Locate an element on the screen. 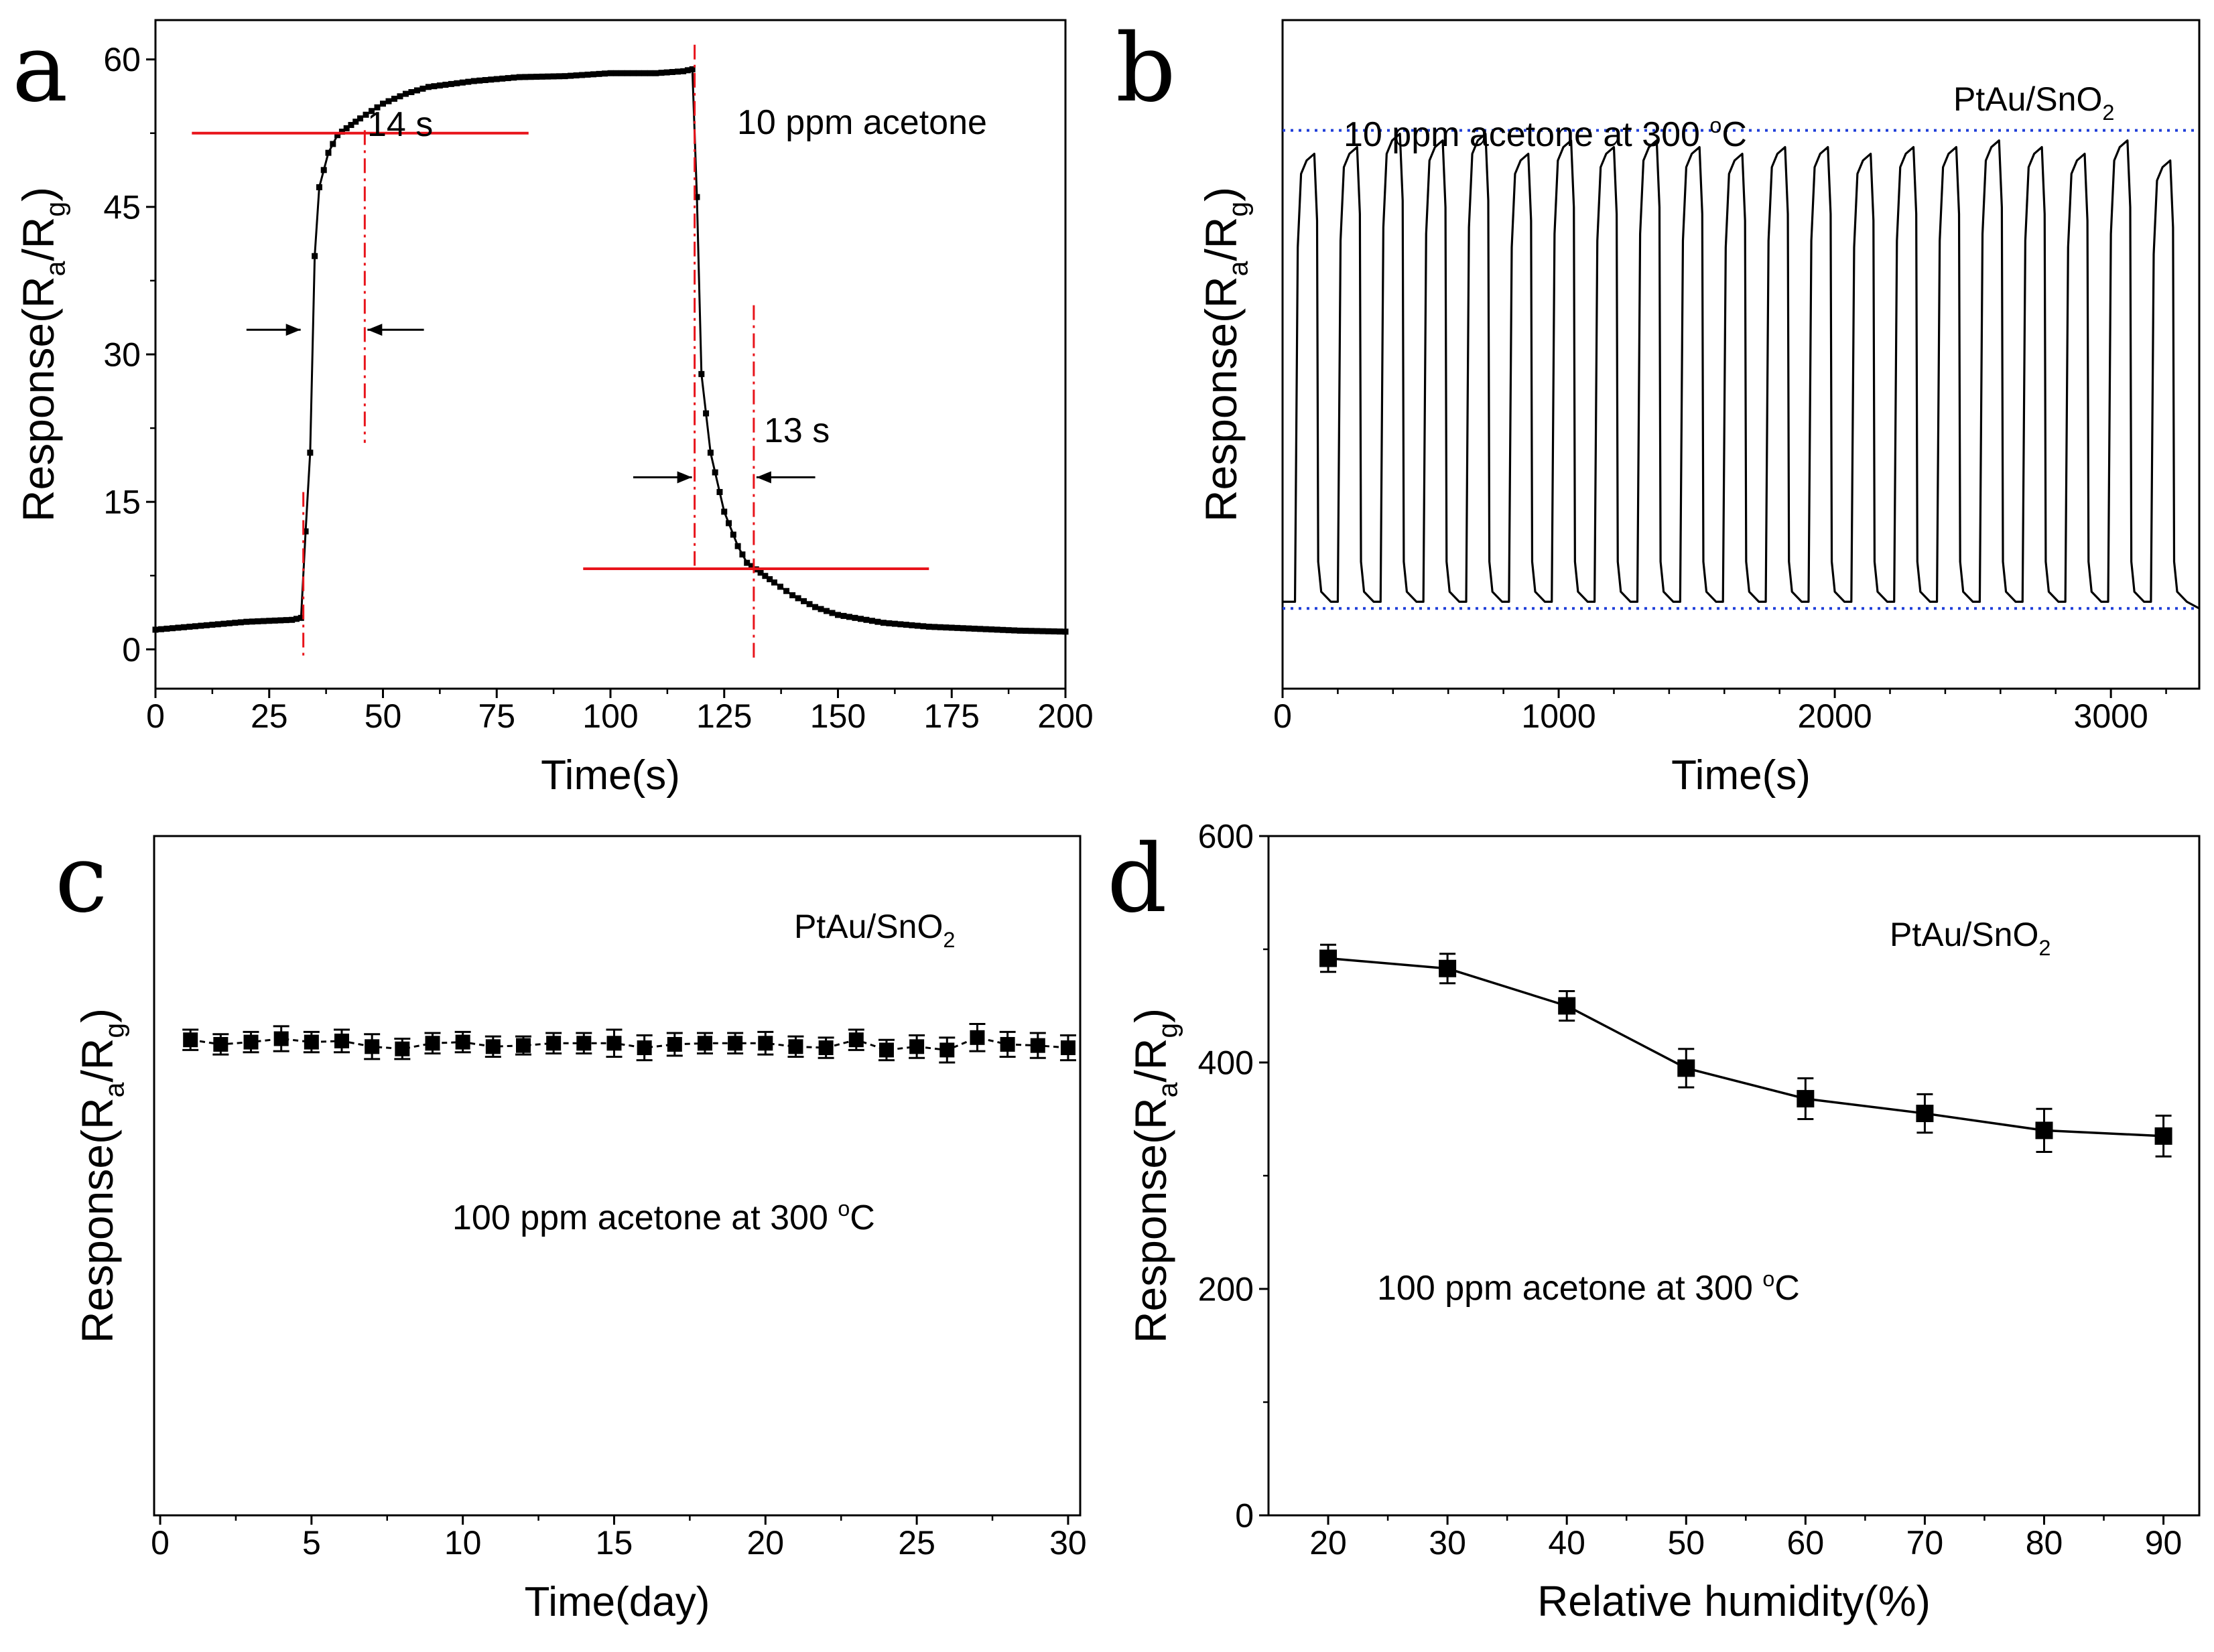  panel-a-response-left-arrow-head is located at coordinates (293, 330).